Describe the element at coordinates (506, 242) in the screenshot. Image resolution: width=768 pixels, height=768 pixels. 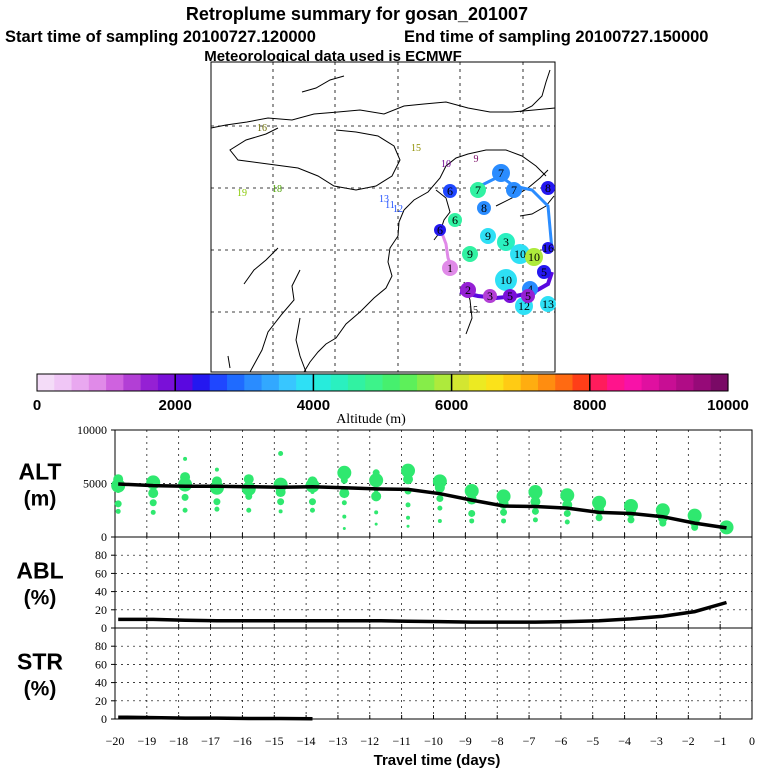
I see `map-marker-label: 3` at that location.